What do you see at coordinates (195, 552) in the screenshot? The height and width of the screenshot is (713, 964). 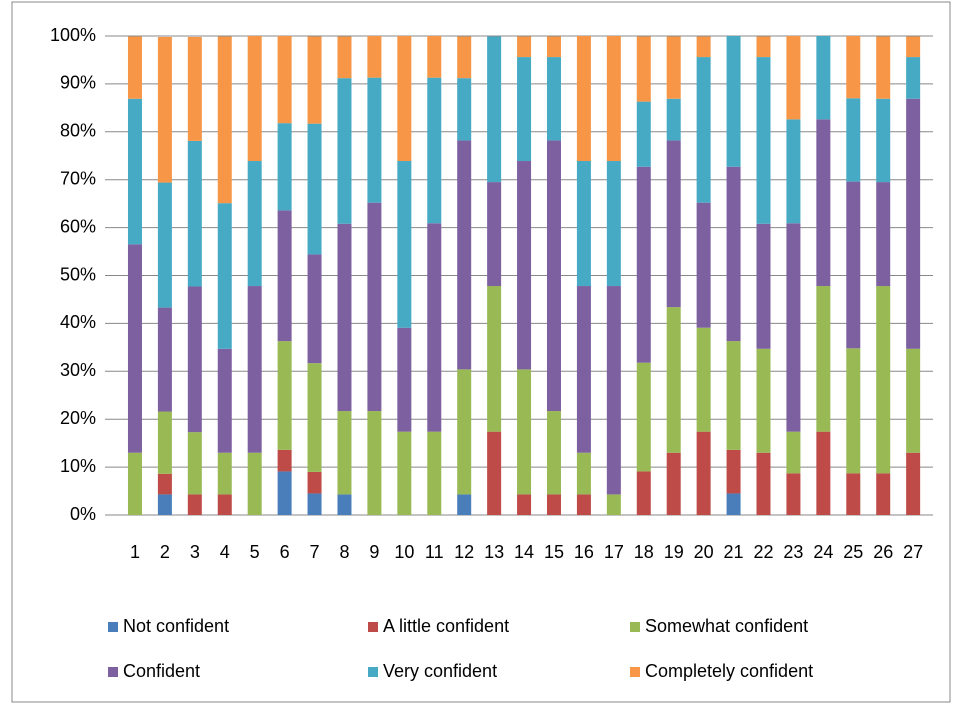 I see `x-tick-label: 3` at bounding box center [195, 552].